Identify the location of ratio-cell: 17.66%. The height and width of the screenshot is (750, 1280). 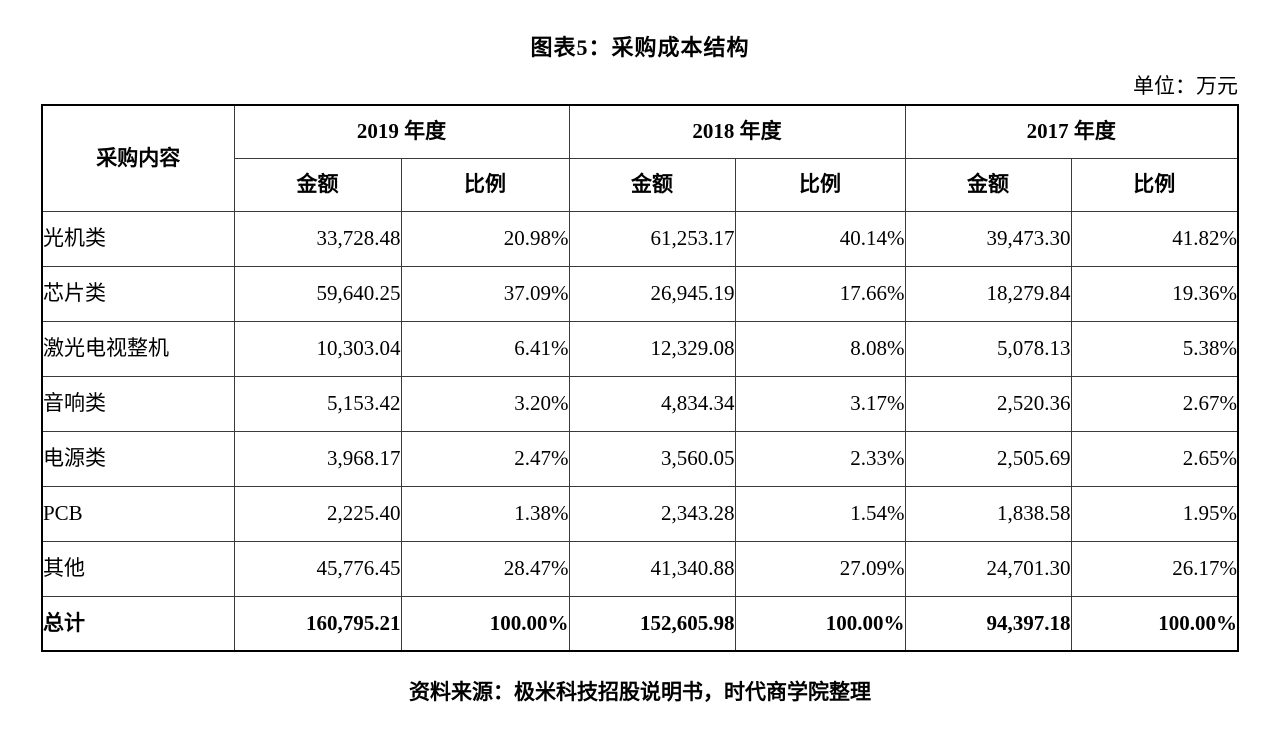
(820, 293).